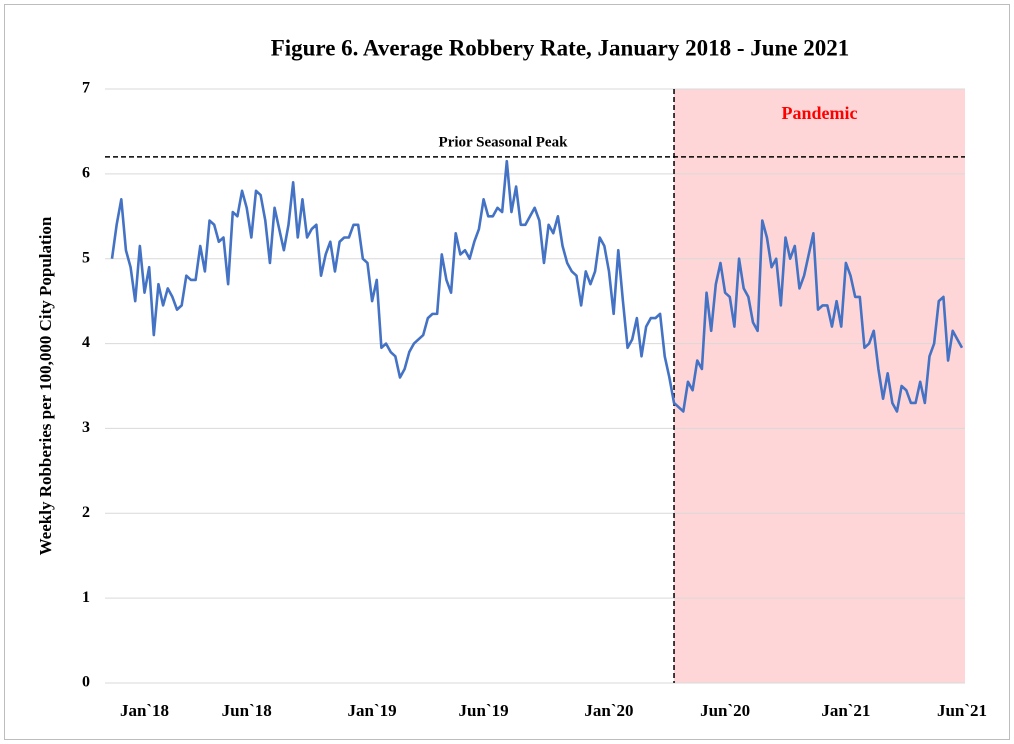 Image resolution: width=1014 pixels, height=744 pixels. What do you see at coordinates (962, 710) in the screenshot?
I see `x-tick-label: Jun`21` at bounding box center [962, 710].